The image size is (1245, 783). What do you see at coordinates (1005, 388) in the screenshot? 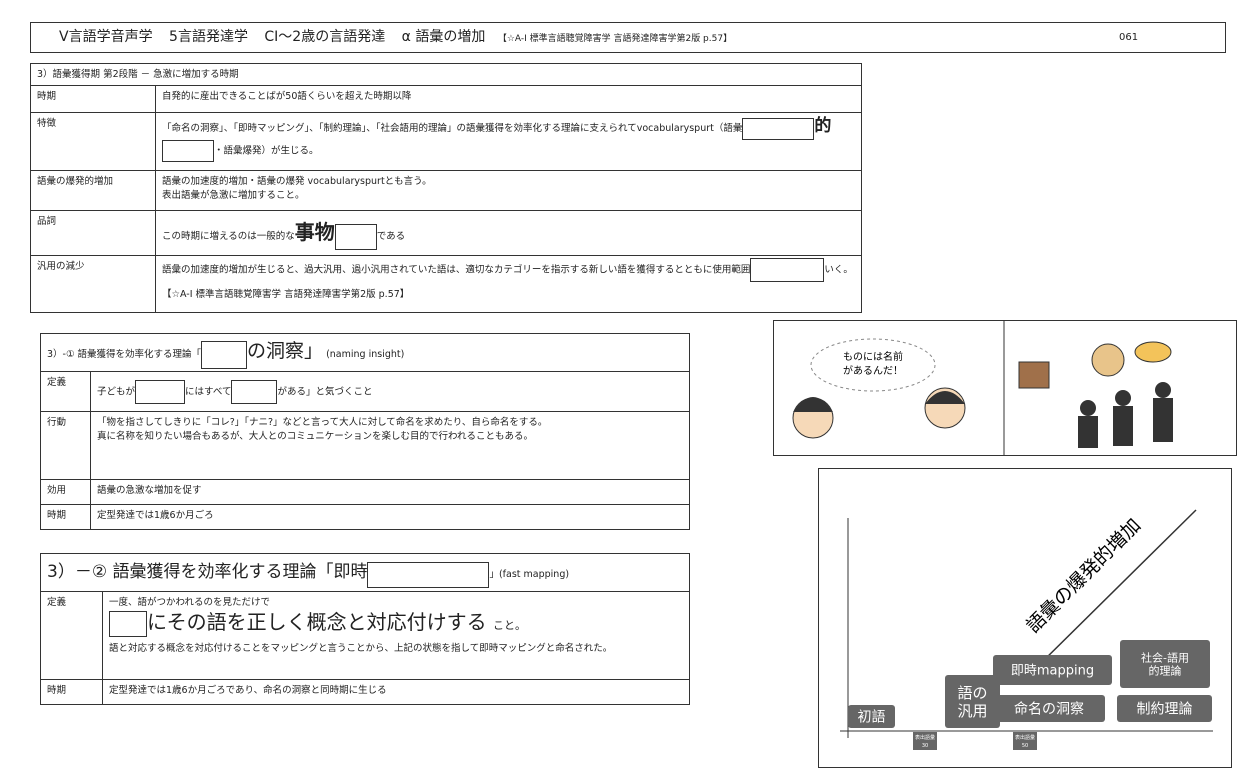
I see `illustration: ものには名前 があるんだ！` at bounding box center [1005, 388].